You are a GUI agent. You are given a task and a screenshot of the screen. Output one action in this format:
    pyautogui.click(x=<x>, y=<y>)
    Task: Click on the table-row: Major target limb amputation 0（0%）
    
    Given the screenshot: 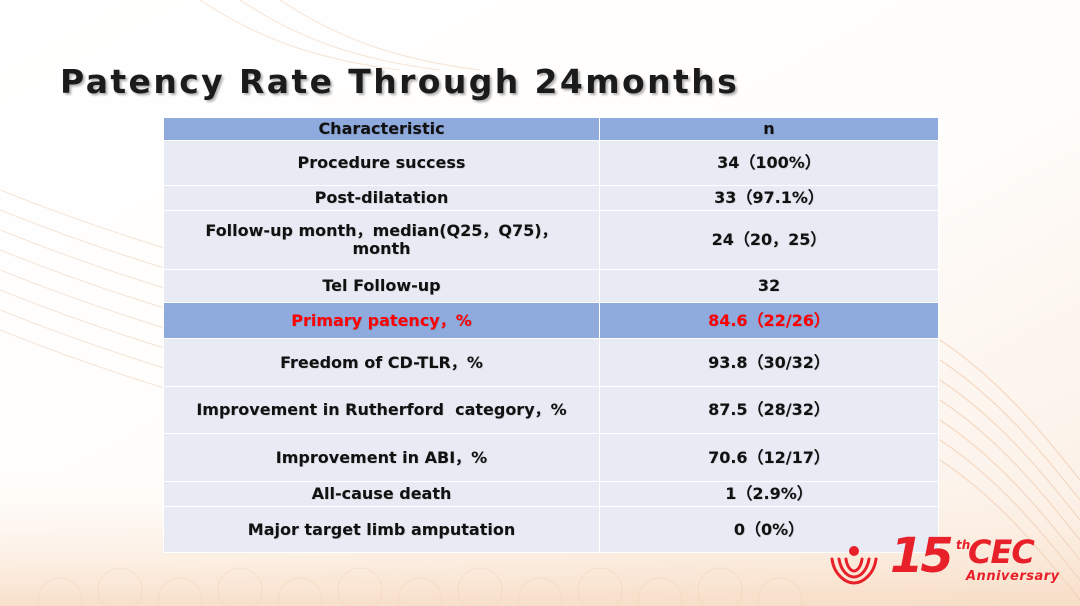 What is the action you would take?
    pyautogui.click(x=551, y=529)
    